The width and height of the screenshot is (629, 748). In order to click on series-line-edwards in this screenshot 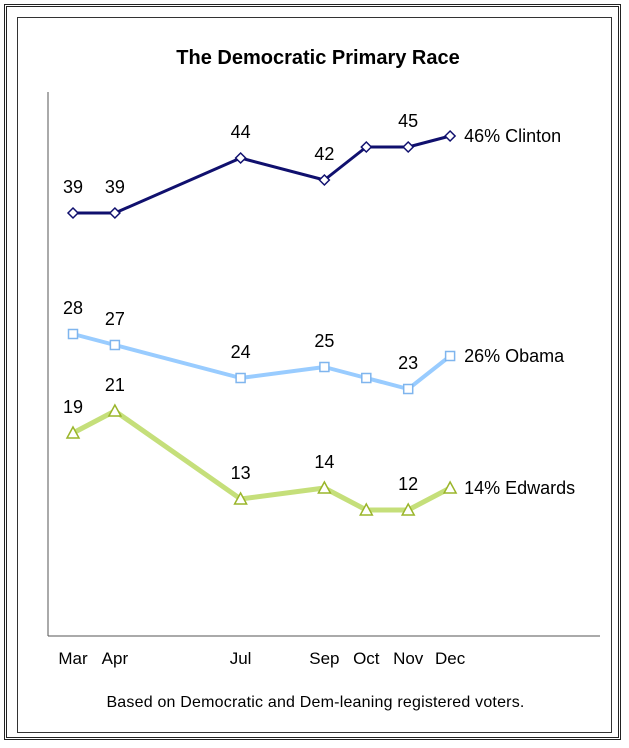, I will do `click(261, 460)`.